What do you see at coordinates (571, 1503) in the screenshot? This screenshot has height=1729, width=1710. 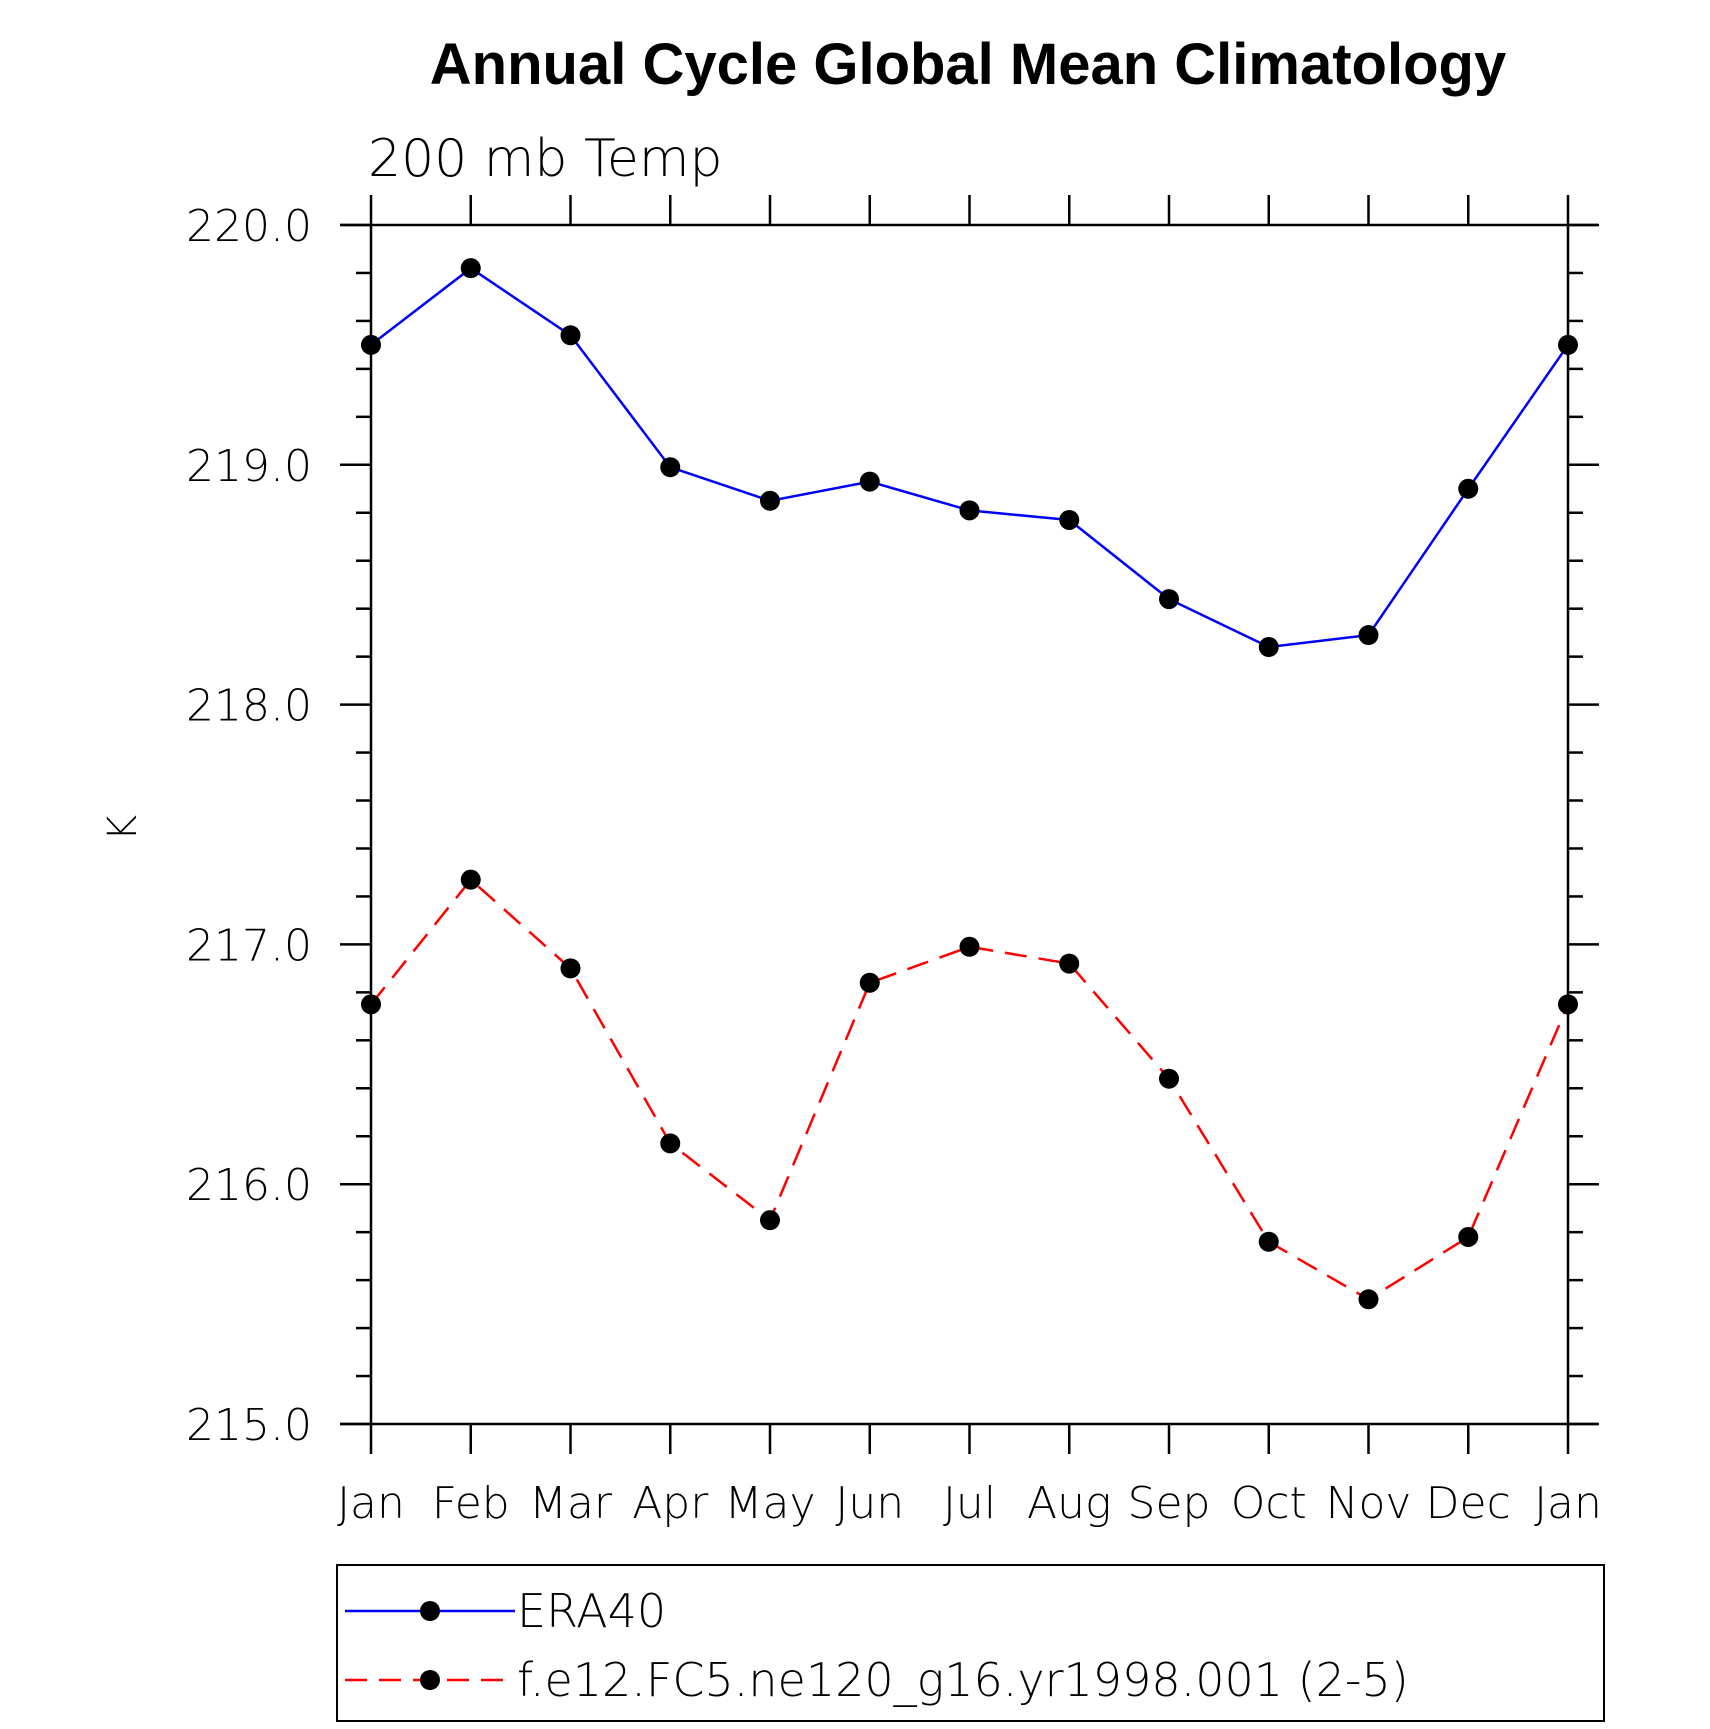 I see `x-tick-label: Mar` at bounding box center [571, 1503].